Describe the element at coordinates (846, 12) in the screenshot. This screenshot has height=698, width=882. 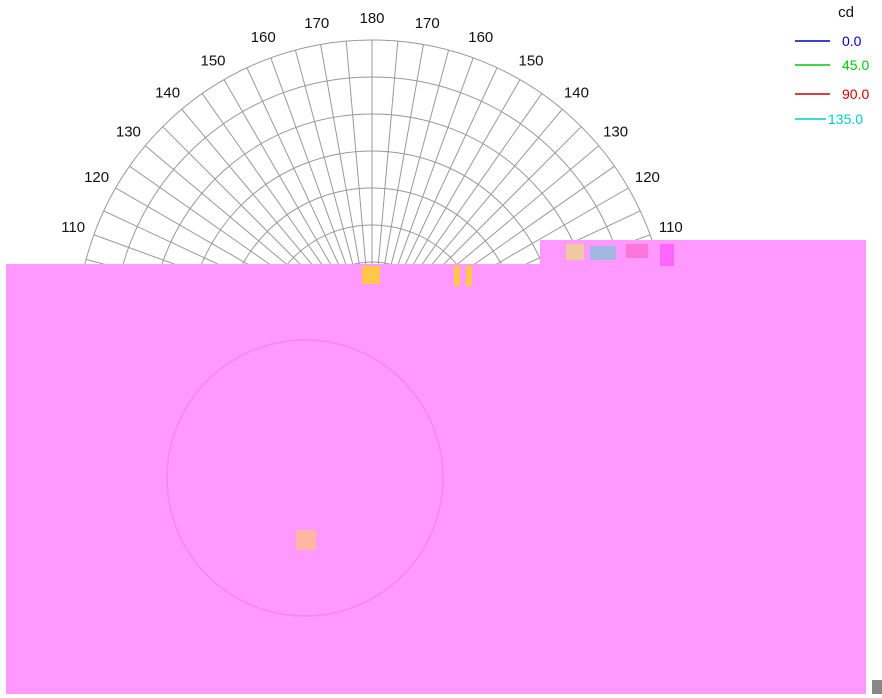
I see `unit-label: cd` at that location.